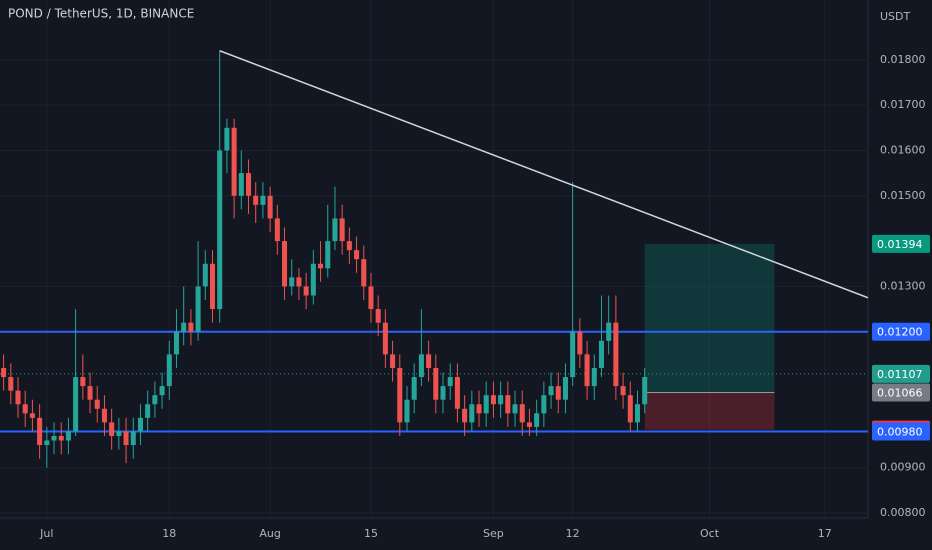 Image resolution: width=932 pixels, height=550 pixels. Describe the element at coordinates (903, 149) in the screenshot. I see `y-tick-label: 0.01600` at that location.